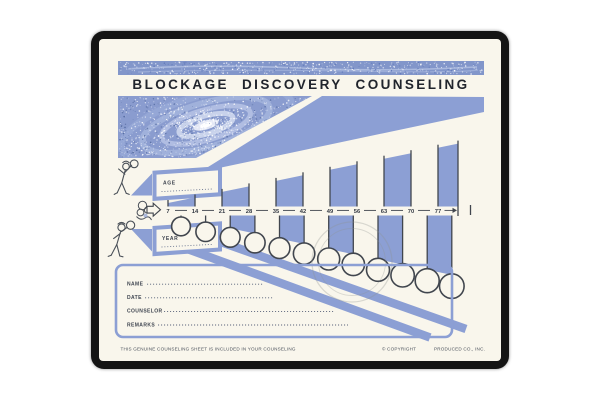  Describe the element at coordinates (222, 212) in the screenshot. I see `age-tick-label: 21` at that location.